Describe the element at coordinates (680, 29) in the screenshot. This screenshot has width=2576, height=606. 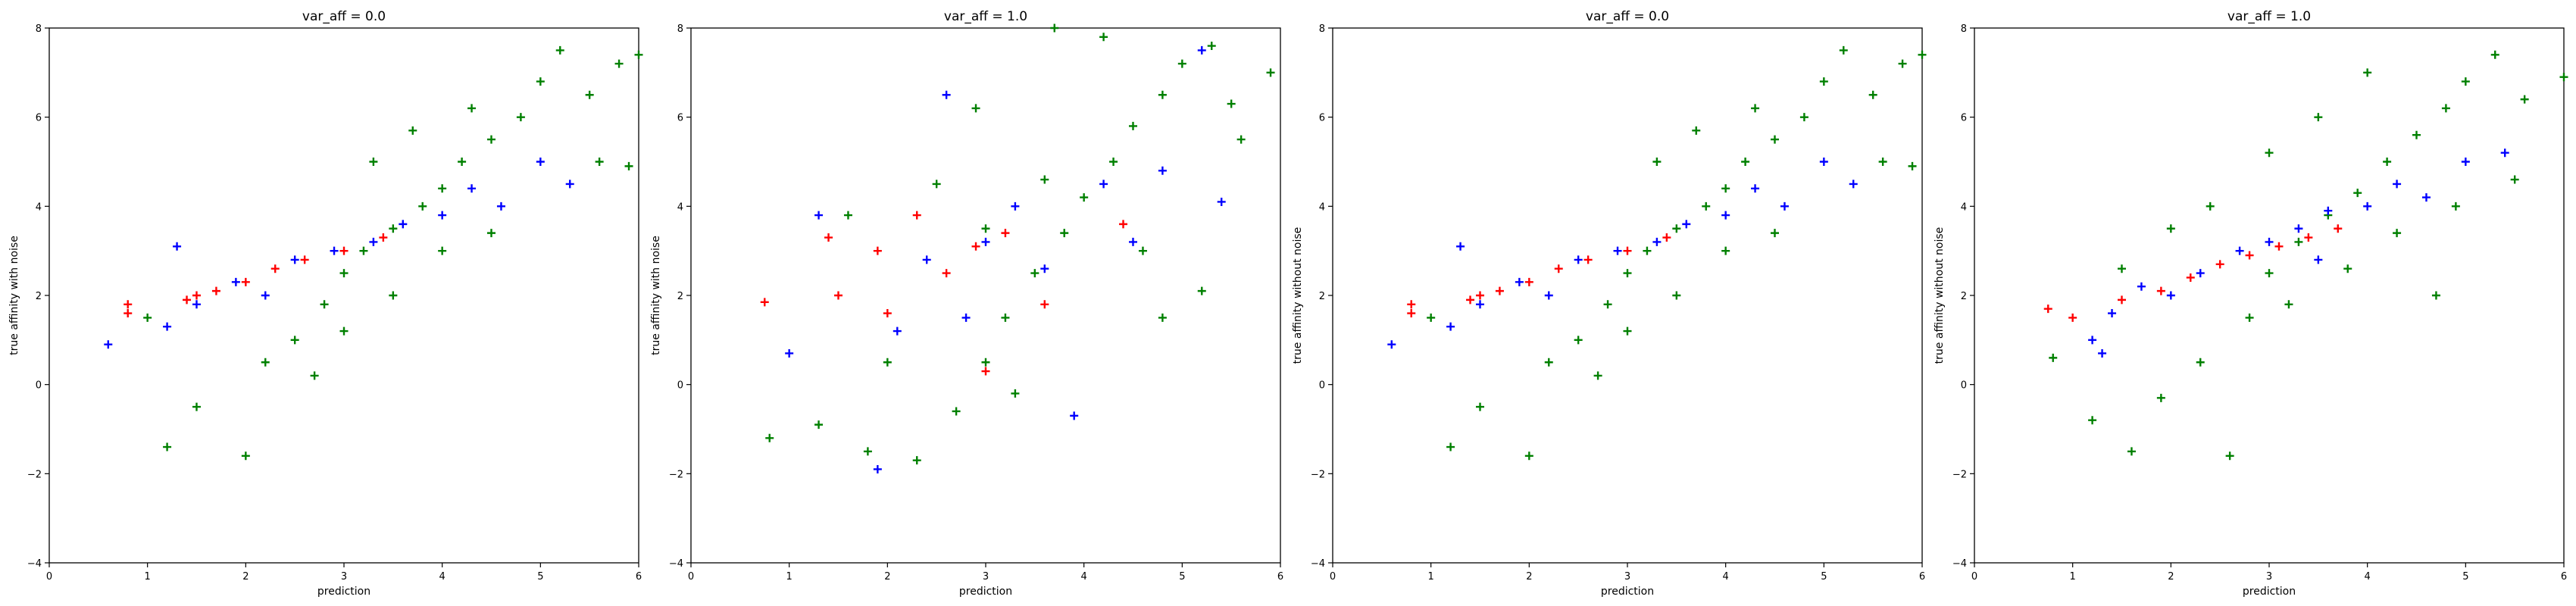
I see `y-tick-label: 8` at that location.